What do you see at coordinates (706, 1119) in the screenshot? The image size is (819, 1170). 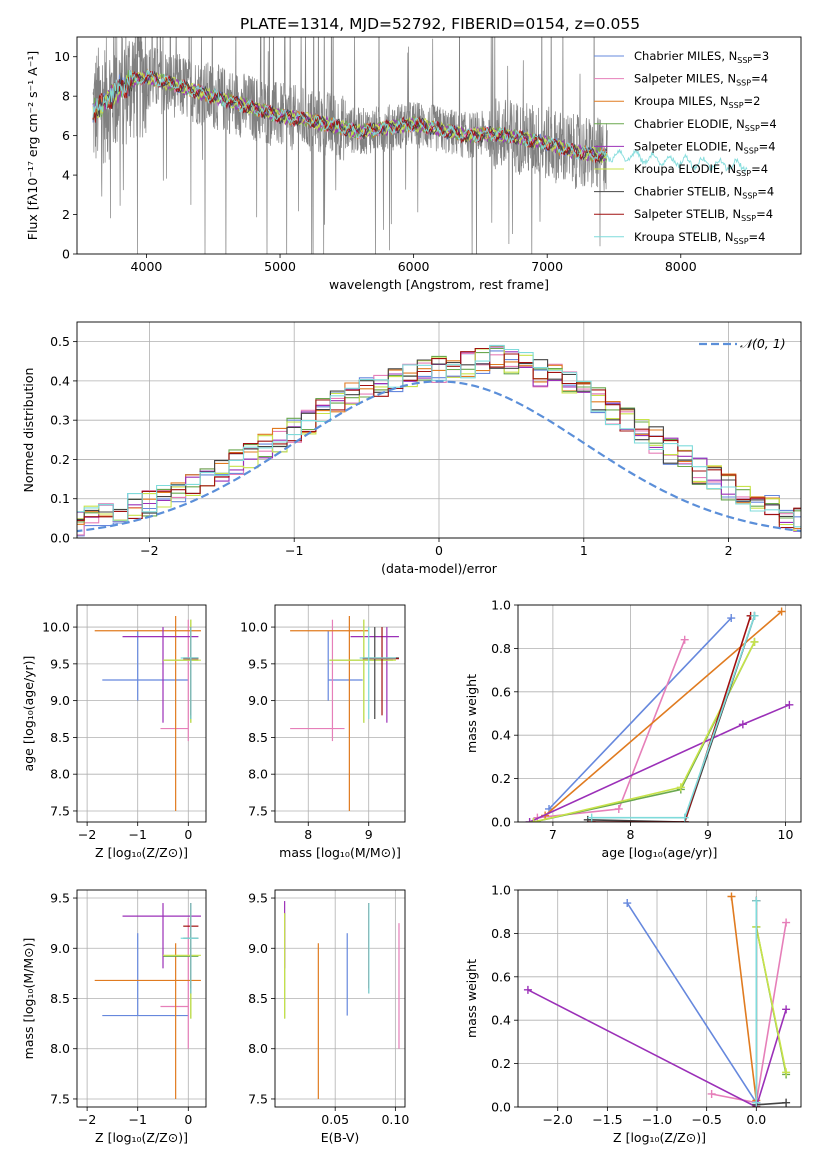 I see `x-tick-label: −0.5` at bounding box center [706, 1119].